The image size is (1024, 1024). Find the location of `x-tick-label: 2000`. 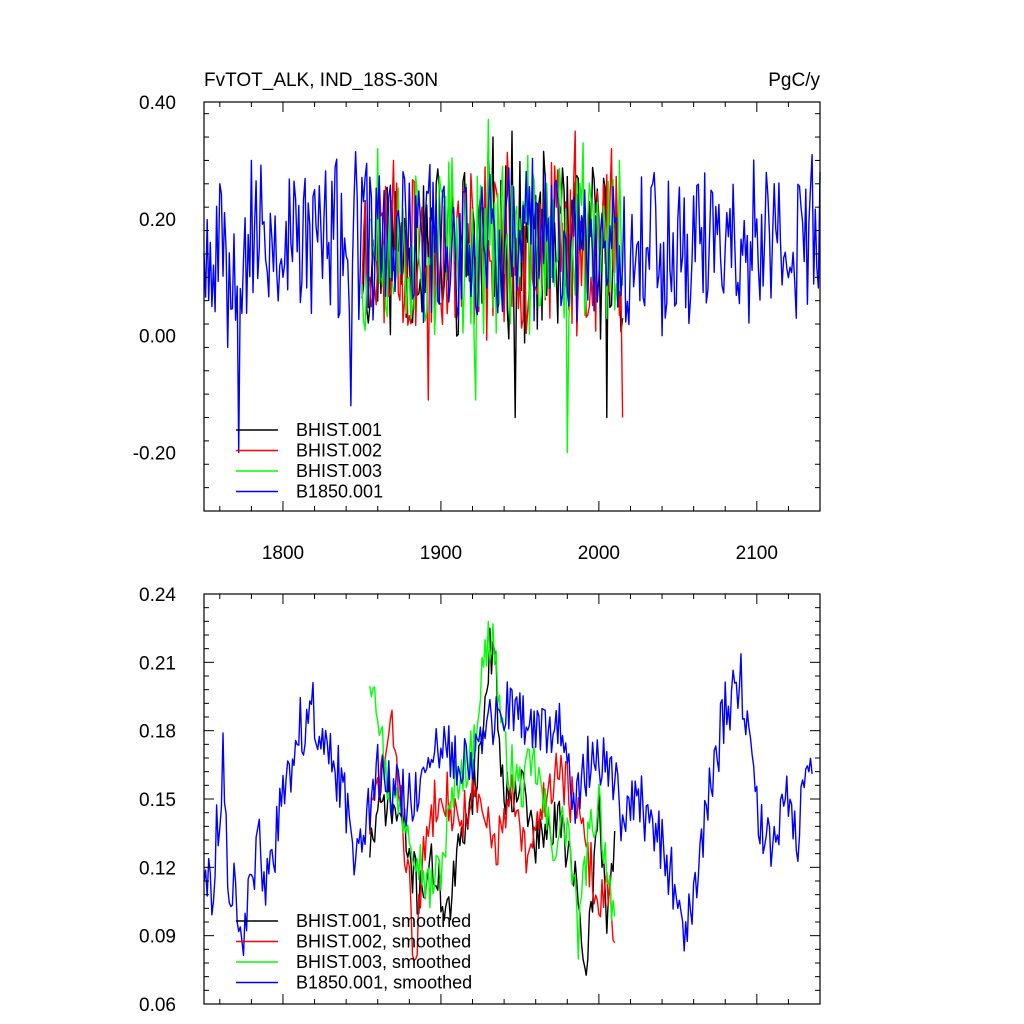

x-tick-label: 2000 is located at coordinates (599, 553).